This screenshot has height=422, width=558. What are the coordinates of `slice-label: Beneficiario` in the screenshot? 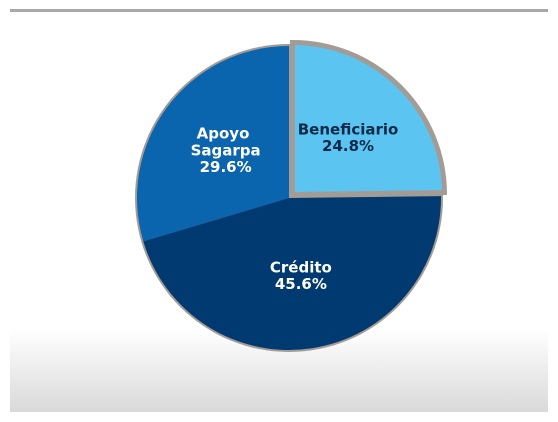 It's located at (348, 129).